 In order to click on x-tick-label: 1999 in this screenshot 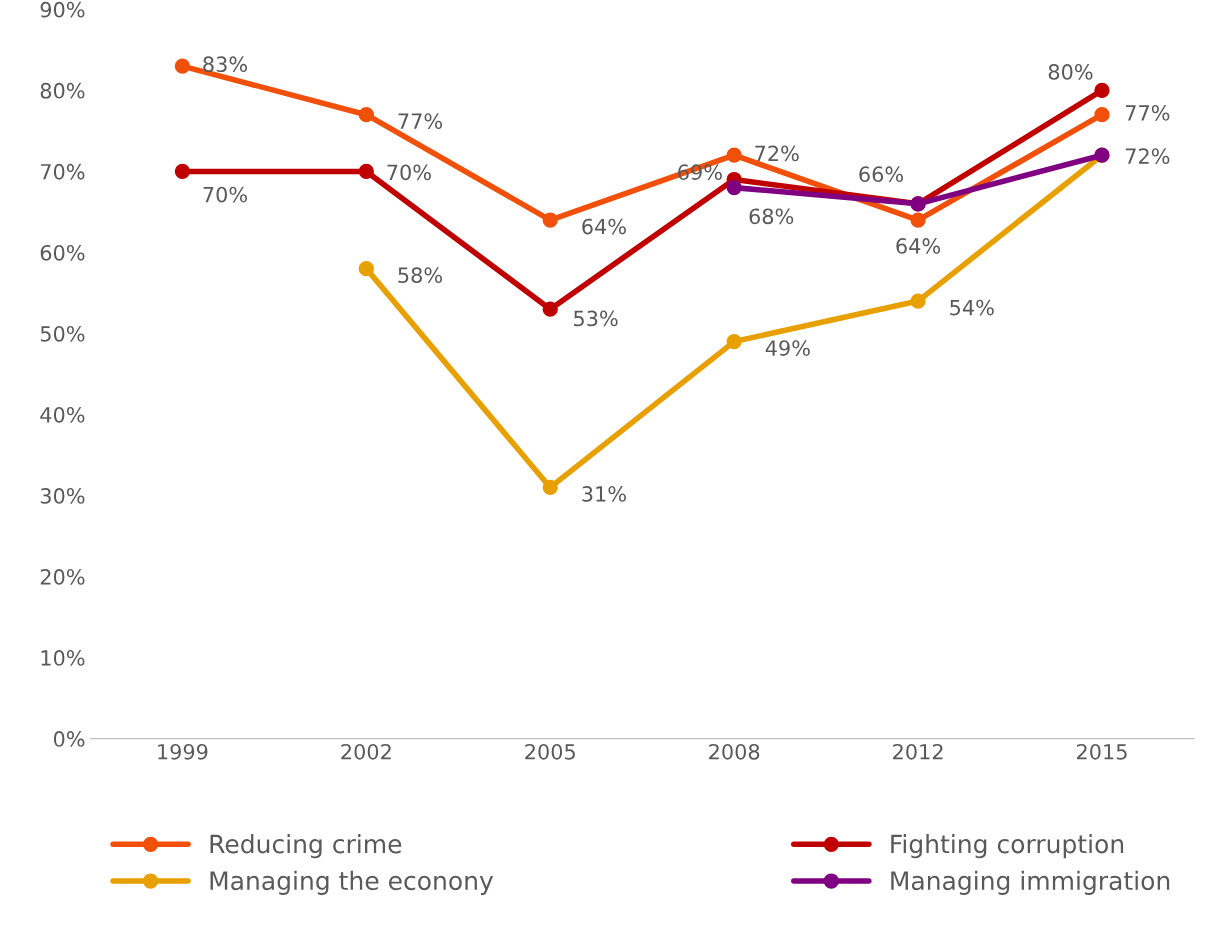, I will do `click(183, 751)`.